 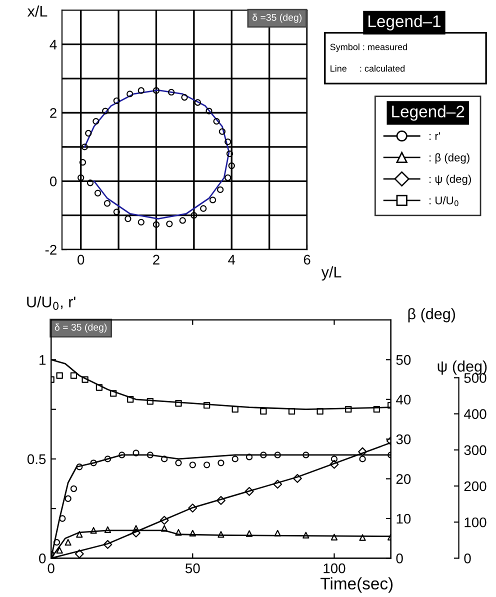 What do you see at coordinates (331, 273) in the screenshot?
I see `x-axis-title: y/L` at bounding box center [331, 273].